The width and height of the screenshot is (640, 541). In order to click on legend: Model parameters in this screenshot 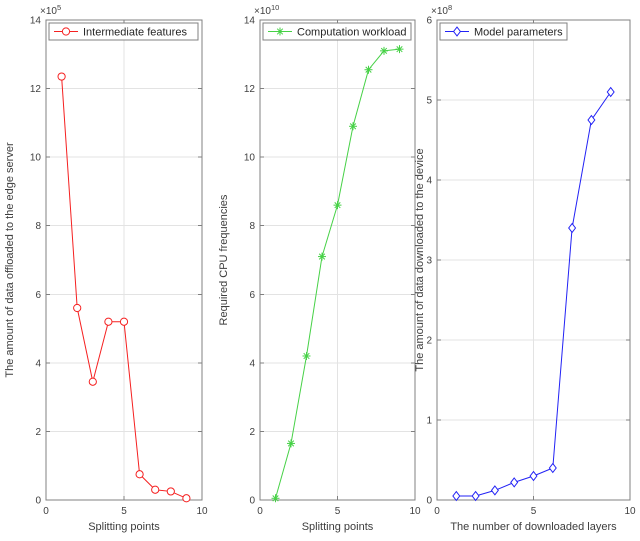, I will do `click(503, 31)`.